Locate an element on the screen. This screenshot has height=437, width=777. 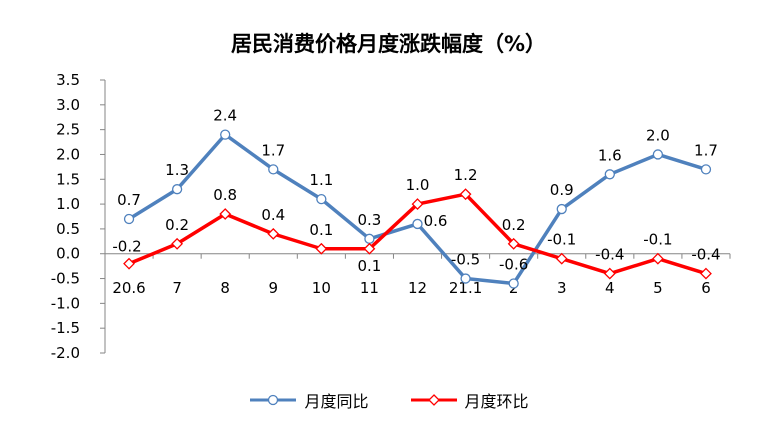
data-label-series-1: 2.4 is located at coordinates (225, 116).